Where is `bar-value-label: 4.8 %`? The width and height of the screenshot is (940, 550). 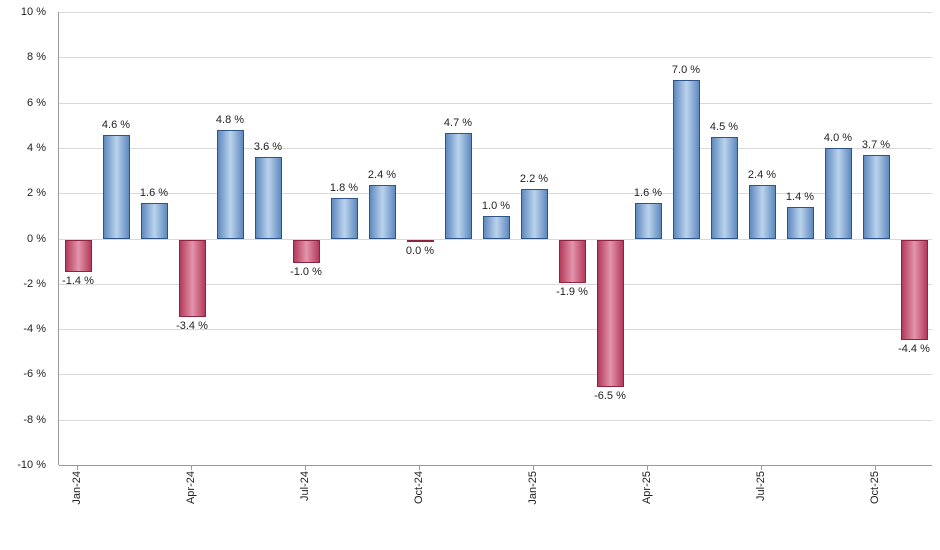
bar-value-label: 4.8 % is located at coordinates (230, 119).